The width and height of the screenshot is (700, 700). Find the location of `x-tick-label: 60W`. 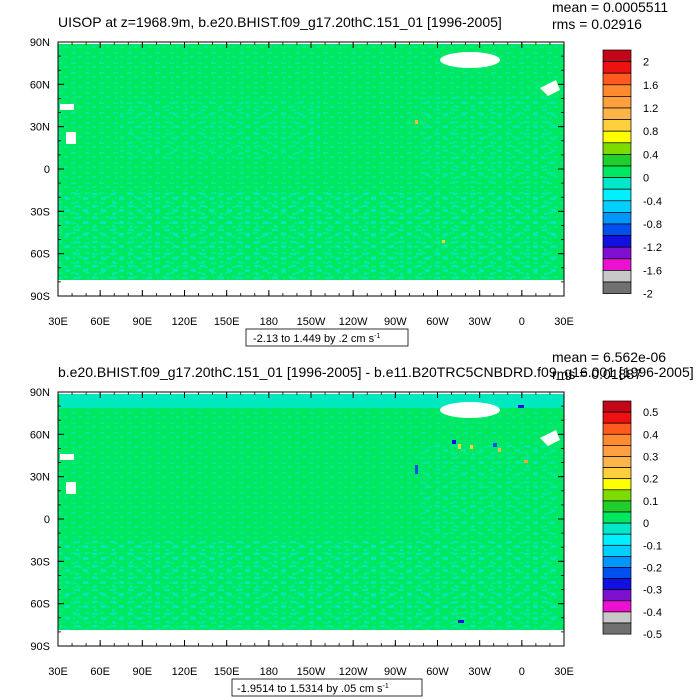

x-tick-label: 60W is located at coordinates (437, 672).